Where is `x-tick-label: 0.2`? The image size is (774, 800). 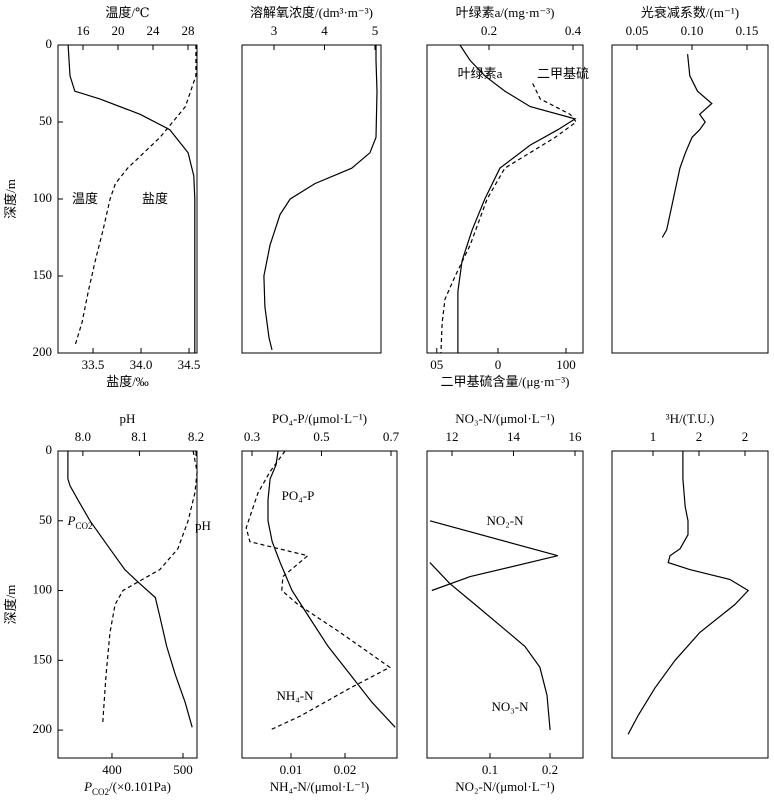
x-tick-label: 0.2 is located at coordinates (489, 30).